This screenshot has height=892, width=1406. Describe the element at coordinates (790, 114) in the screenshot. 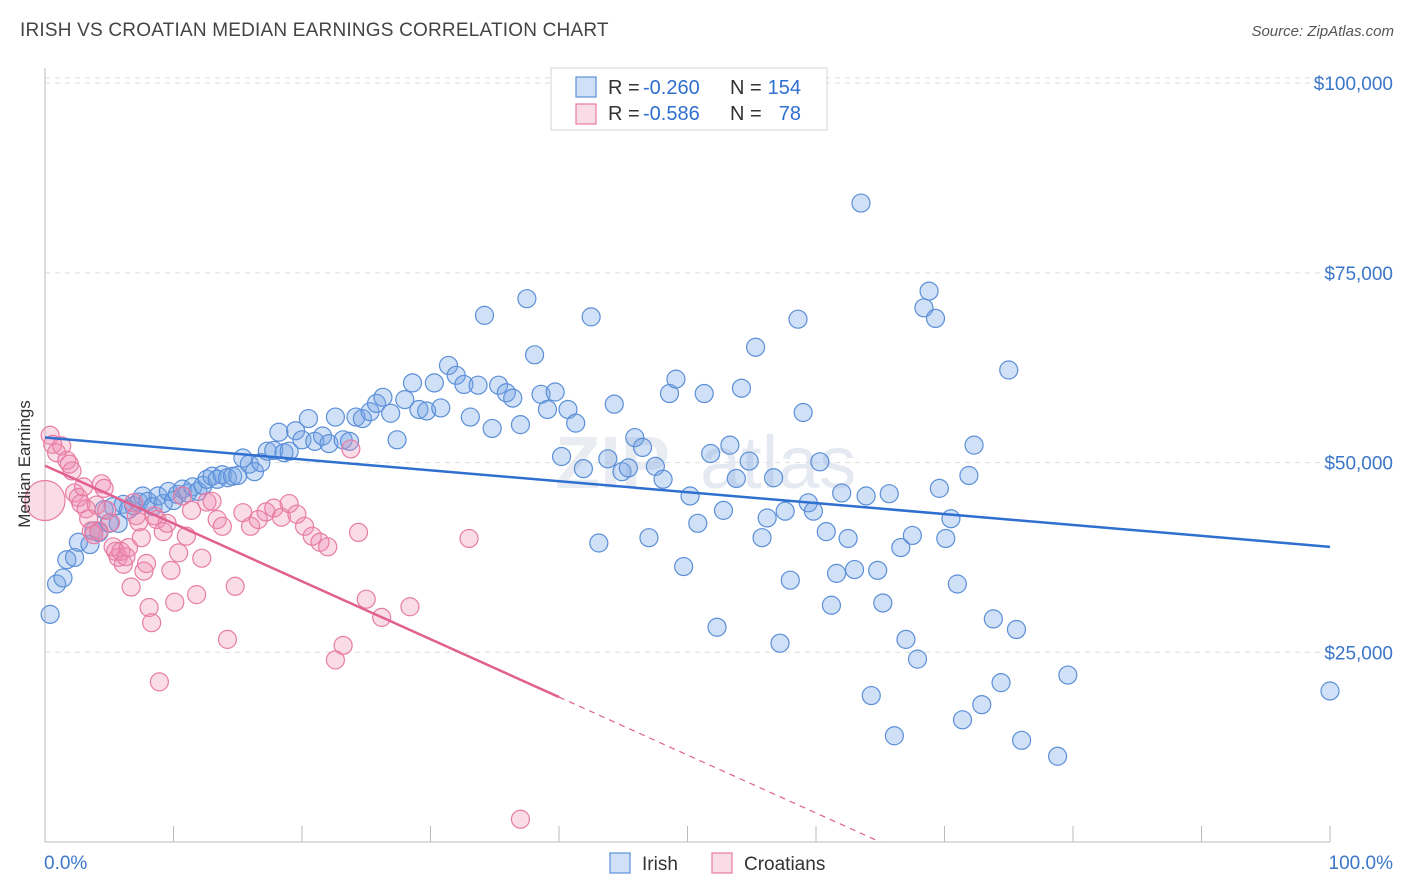

I see `legend-n-value-croatians: 78` at that location.